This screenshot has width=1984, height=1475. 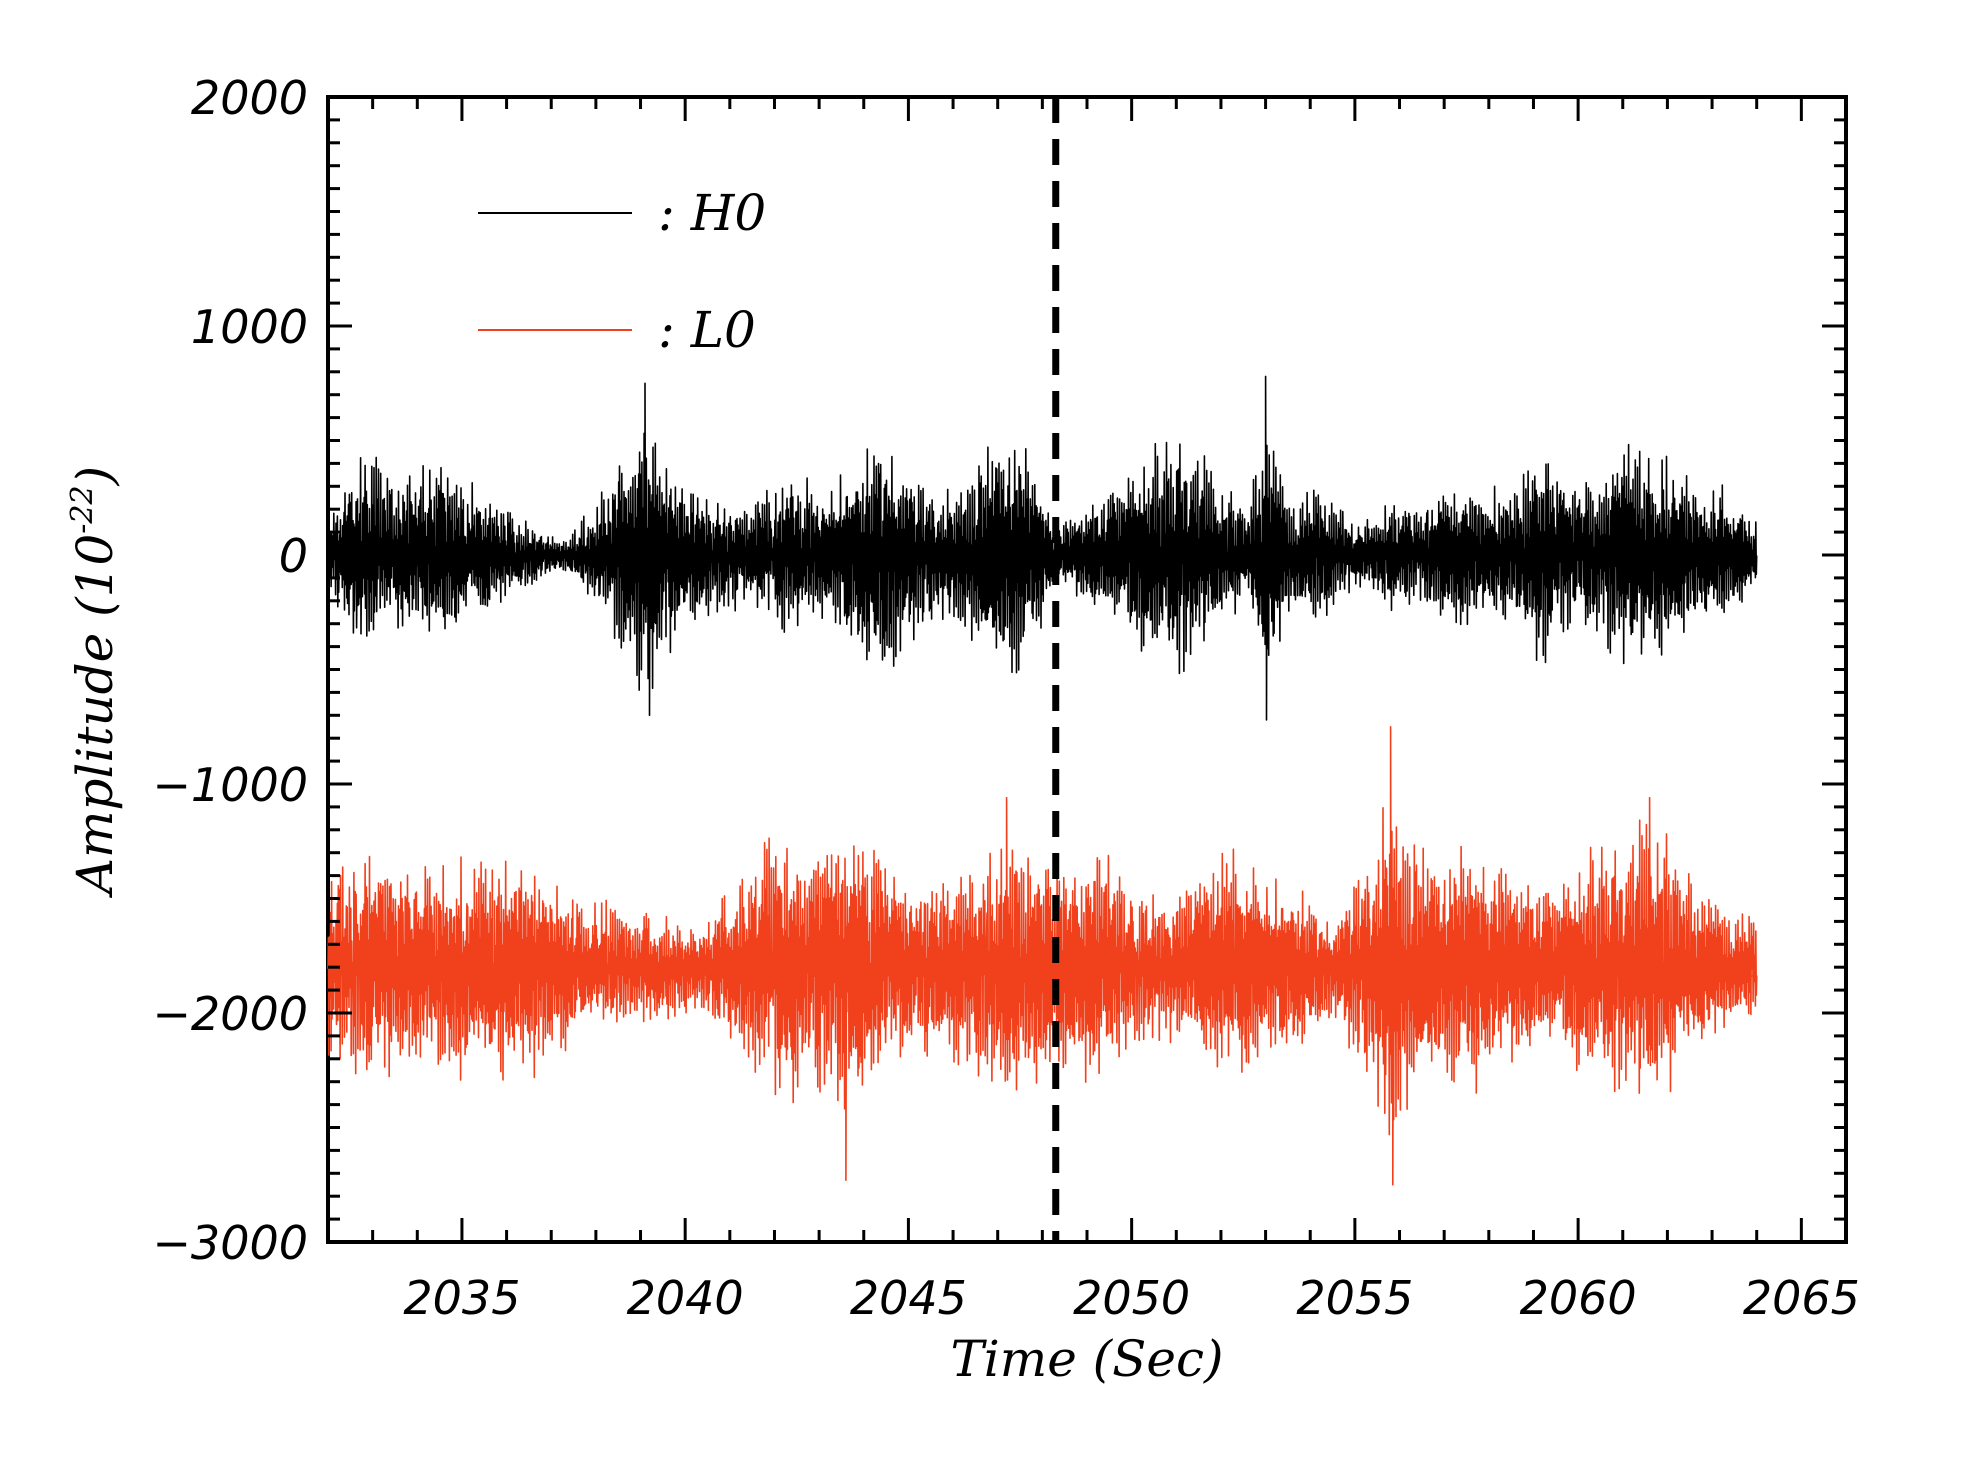 What do you see at coordinates (1578, 1298) in the screenshot?
I see `x-tick-label: 2060` at bounding box center [1578, 1298].